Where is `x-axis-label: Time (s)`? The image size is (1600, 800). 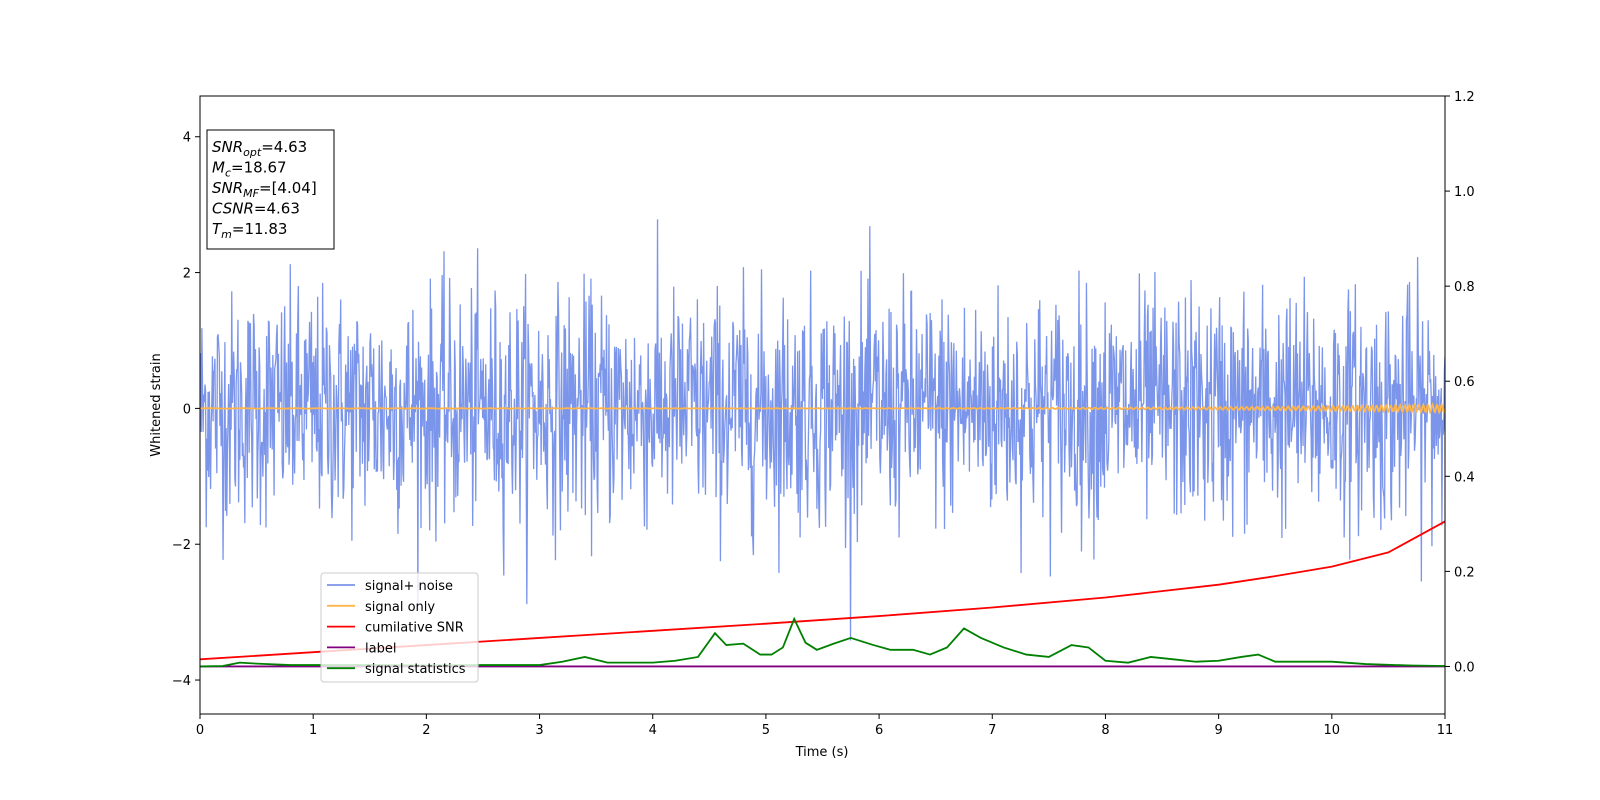
x-axis-label: Time (s) is located at coordinates (822, 752).